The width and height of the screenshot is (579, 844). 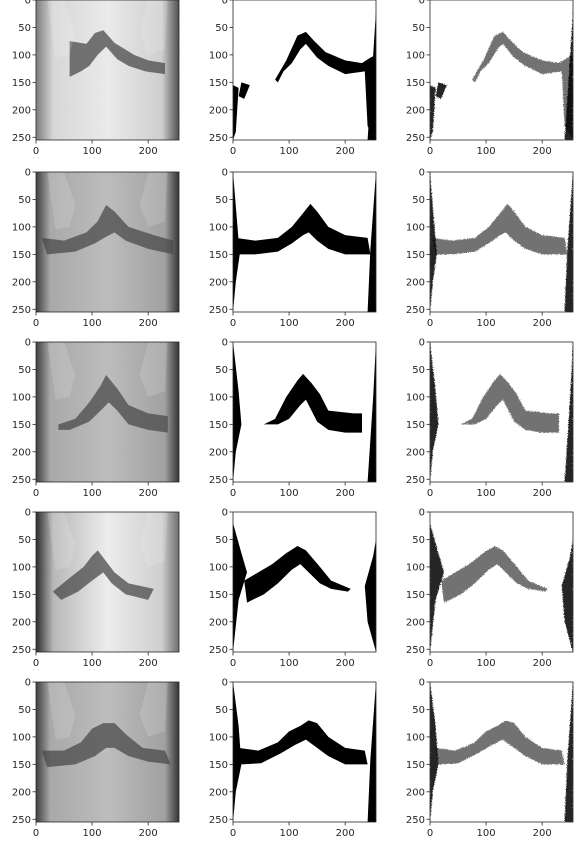 I want to click on mask-background, so click(x=304, y=412).